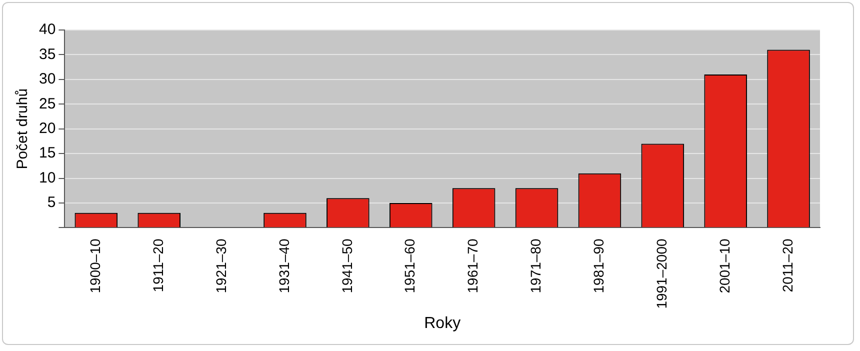 This screenshot has width=860, height=351. What do you see at coordinates (724, 266) in the screenshot?
I see `x-tick-label: 2001–10` at bounding box center [724, 266].